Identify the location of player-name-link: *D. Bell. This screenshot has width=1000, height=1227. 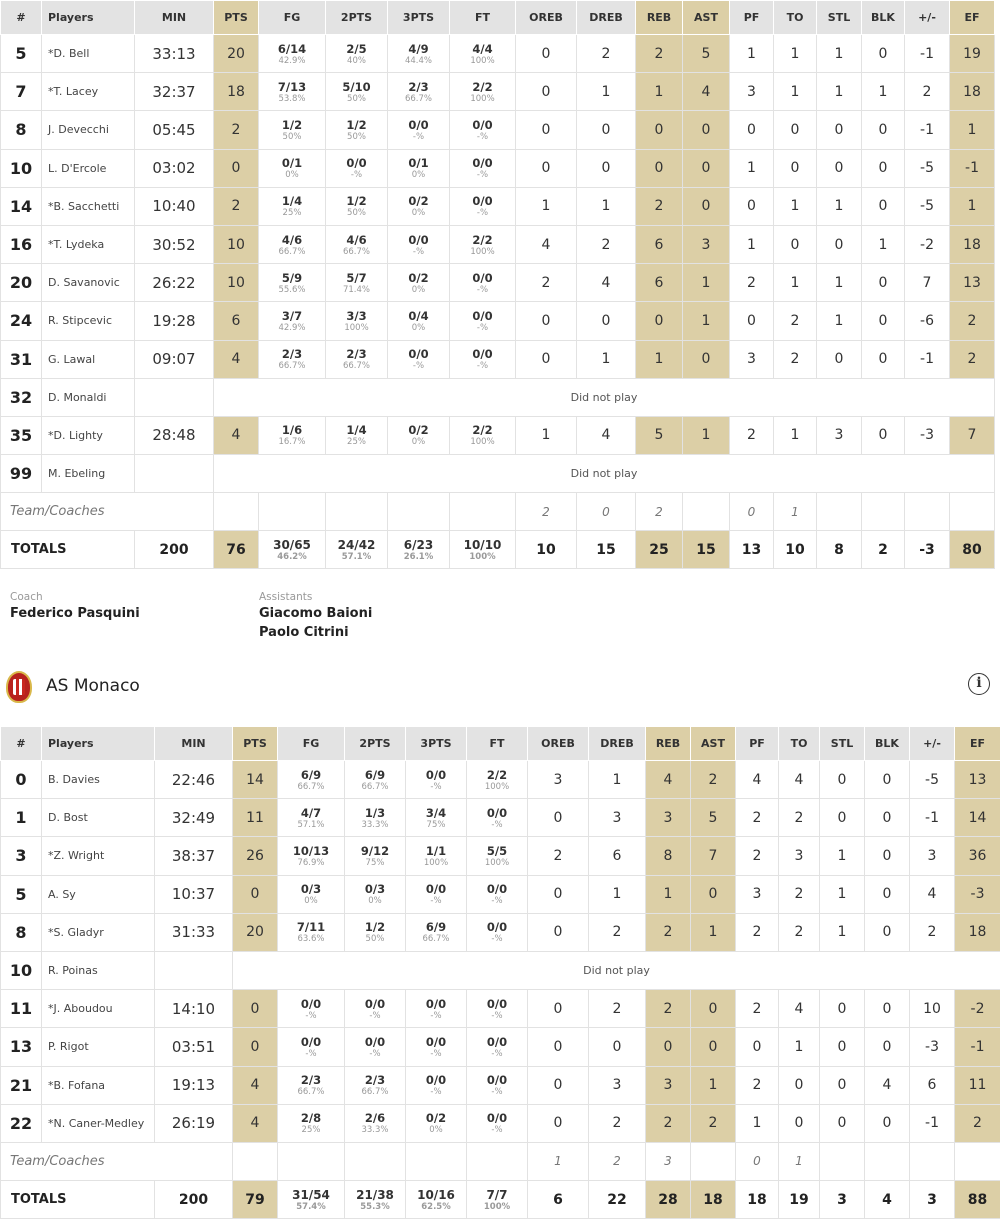
(88, 53).